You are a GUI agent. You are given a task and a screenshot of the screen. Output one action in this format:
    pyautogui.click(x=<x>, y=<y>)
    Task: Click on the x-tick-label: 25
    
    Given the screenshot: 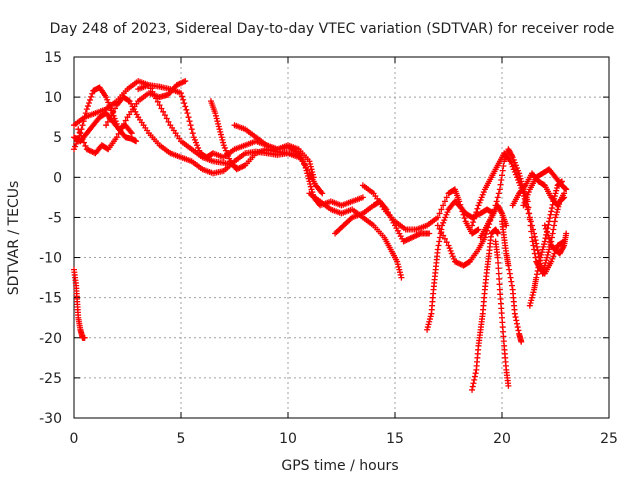 What is the action you would take?
    pyautogui.click(x=609, y=439)
    